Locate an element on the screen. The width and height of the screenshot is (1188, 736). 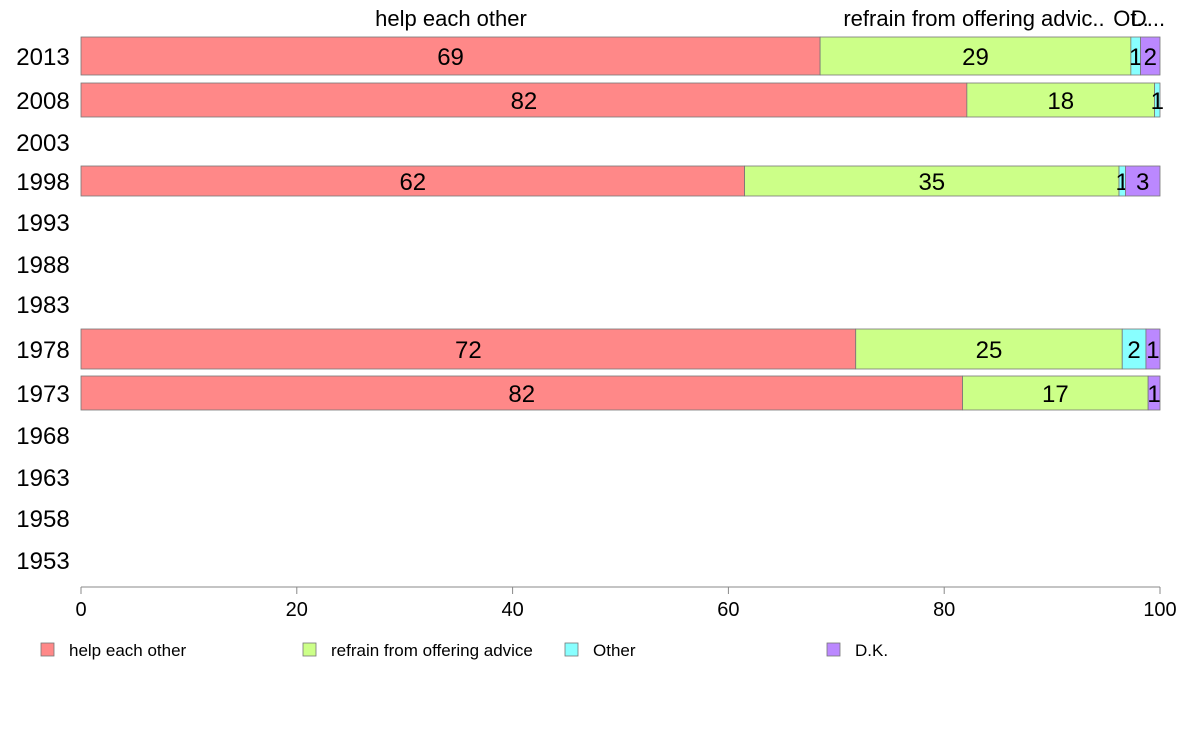
y-tick-label: 1998 is located at coordinates (42, 182).